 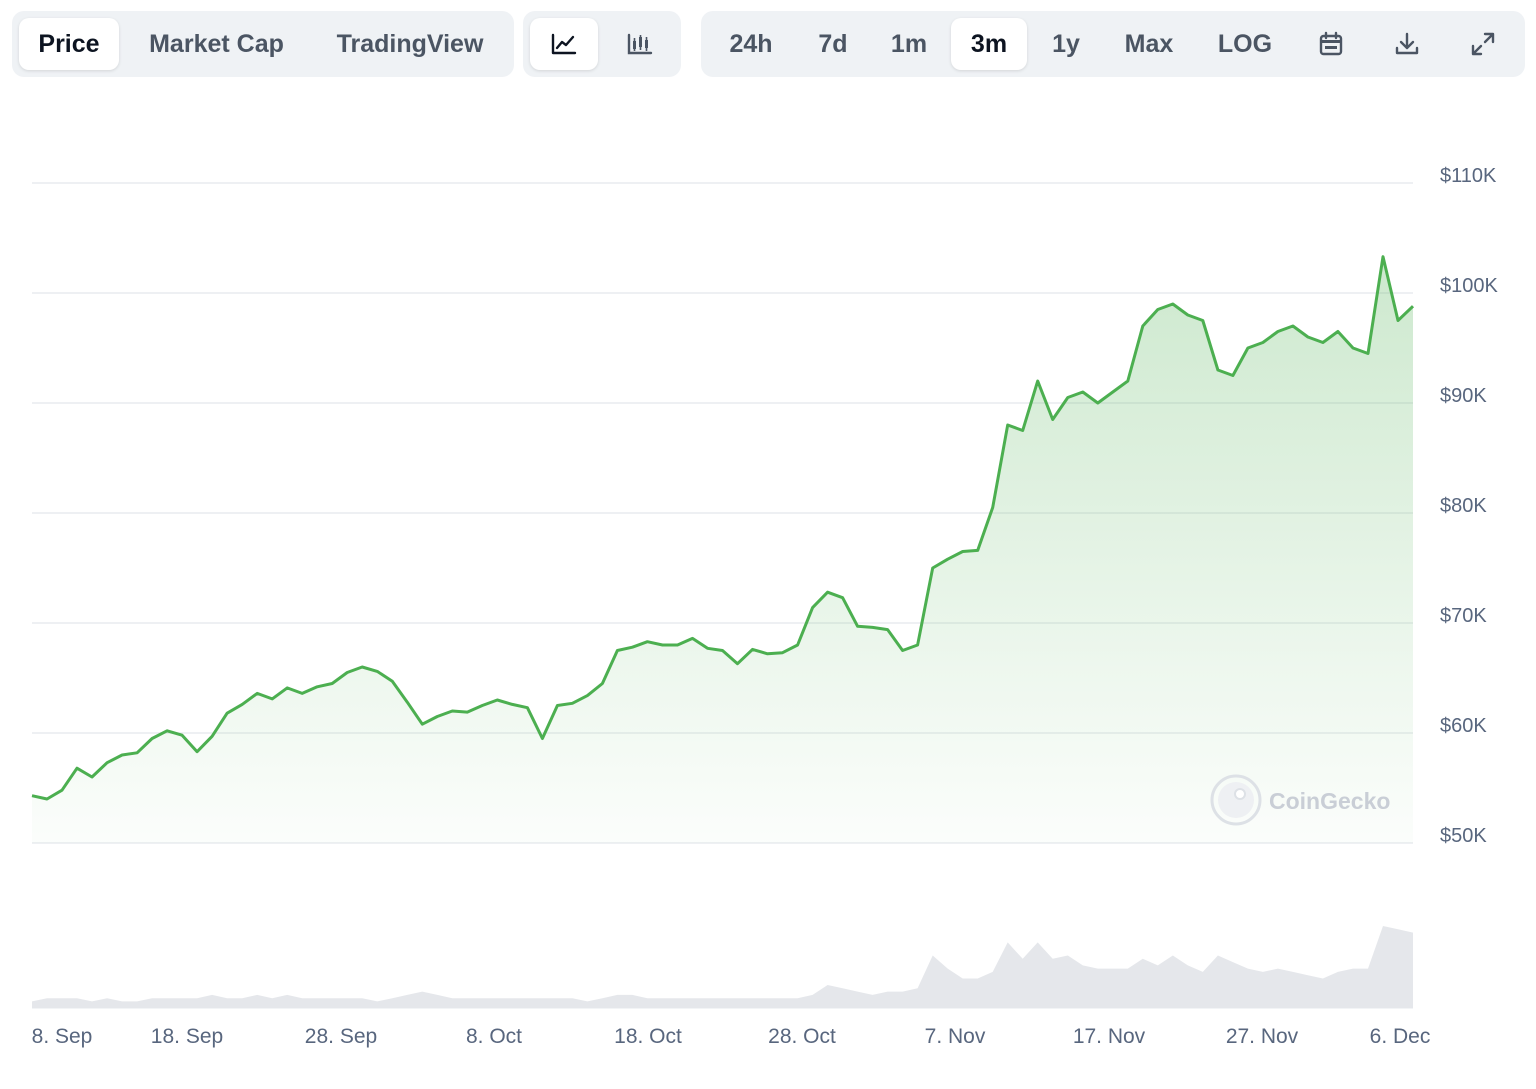 I want to click on y-tick-label: $100K, so click(x=1469, y=286).